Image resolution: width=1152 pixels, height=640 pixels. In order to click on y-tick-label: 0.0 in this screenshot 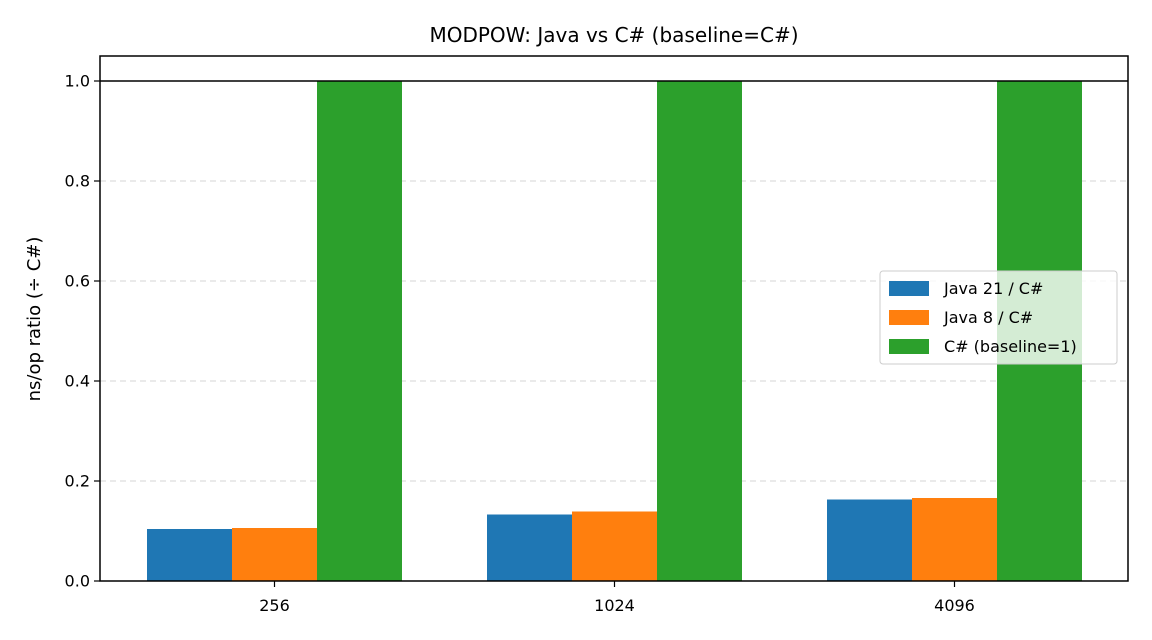, I will do `click(77, 581)`.